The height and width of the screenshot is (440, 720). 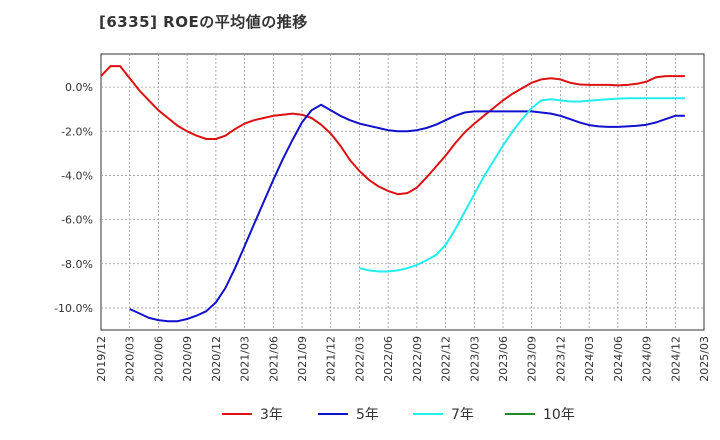 What do you see at coordinates (589, 359) in the screenshot?
I see `x-tick-label: 2024/03` at bounding box center [589, 359].